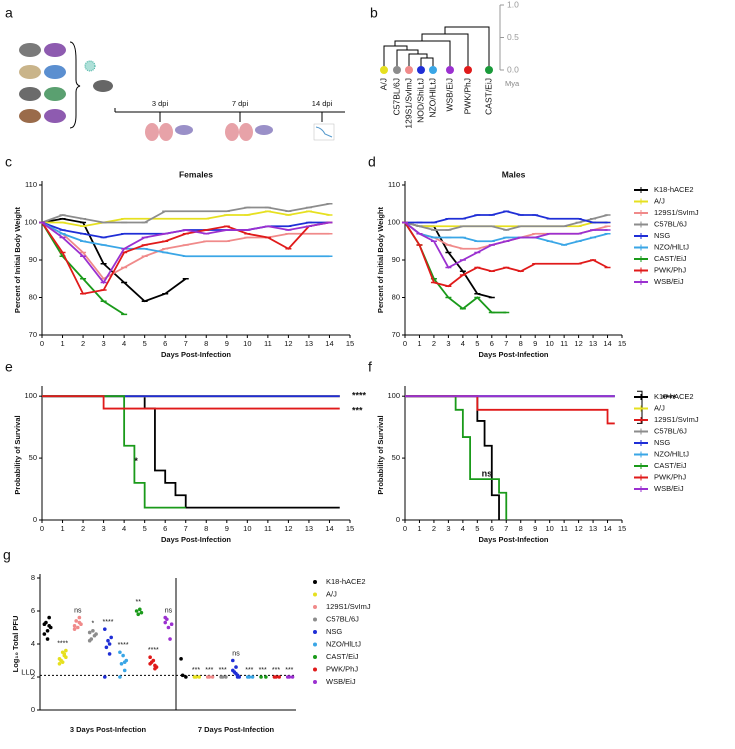 The width and height of the screenshot is (735, 749). I want to click on panel-label: b, so click(374, 13).